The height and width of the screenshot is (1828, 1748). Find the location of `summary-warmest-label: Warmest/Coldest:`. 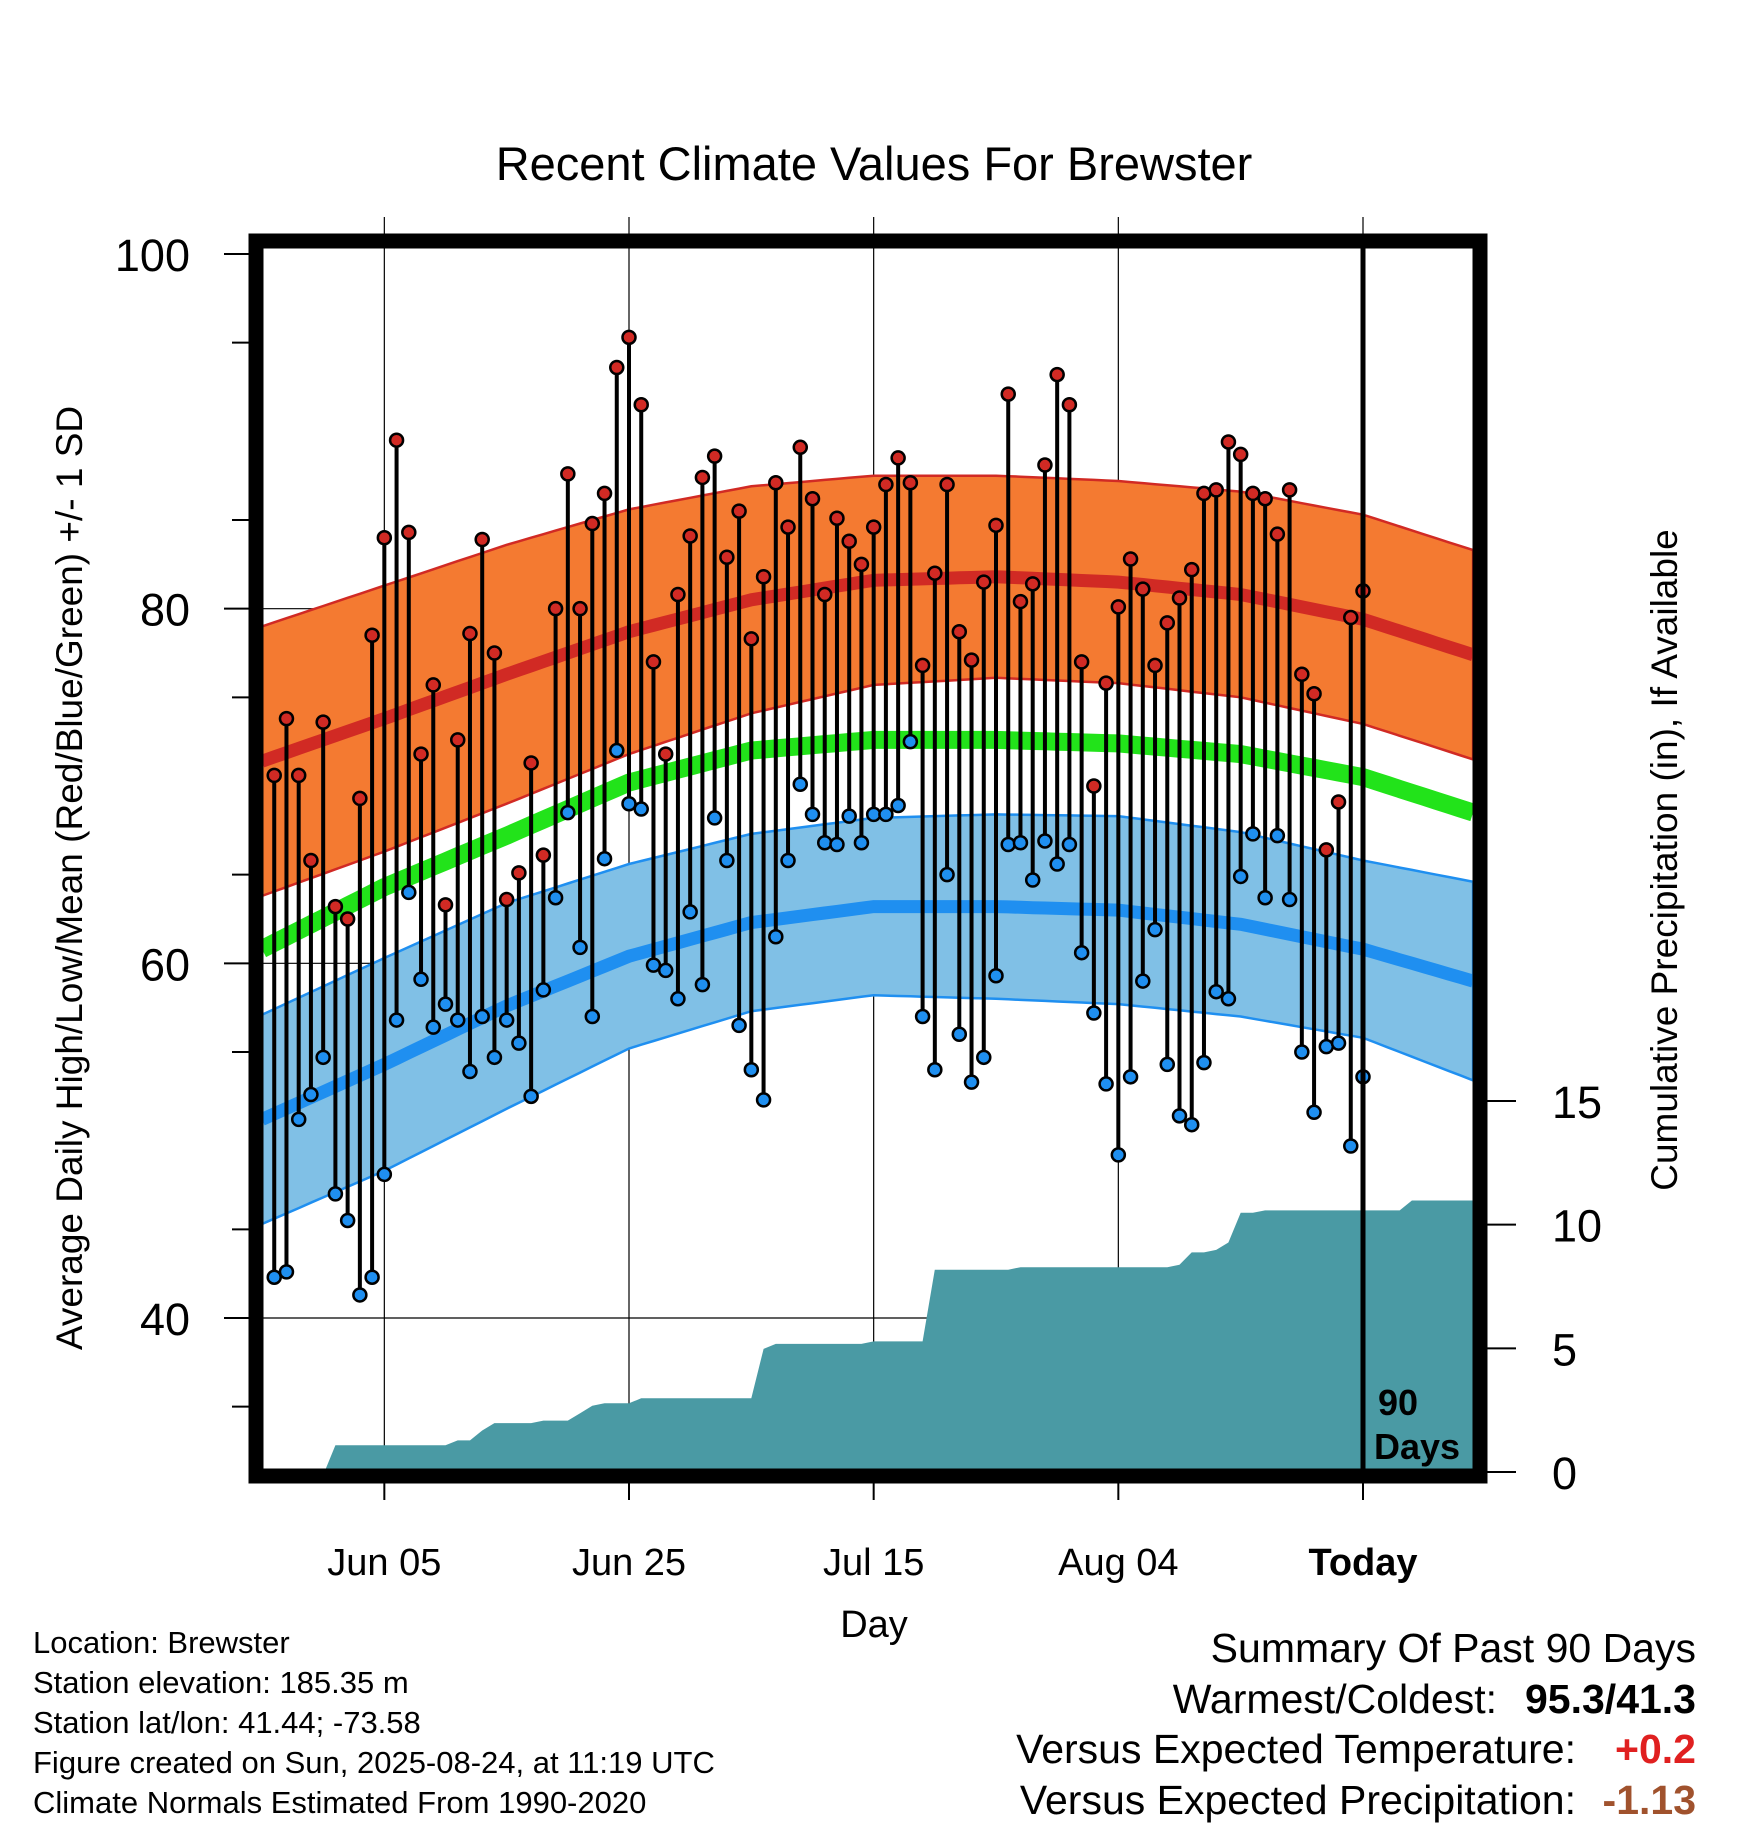

summary-warmest-label: Warmest/Coldest: is located at coordinates (1334, 1698).